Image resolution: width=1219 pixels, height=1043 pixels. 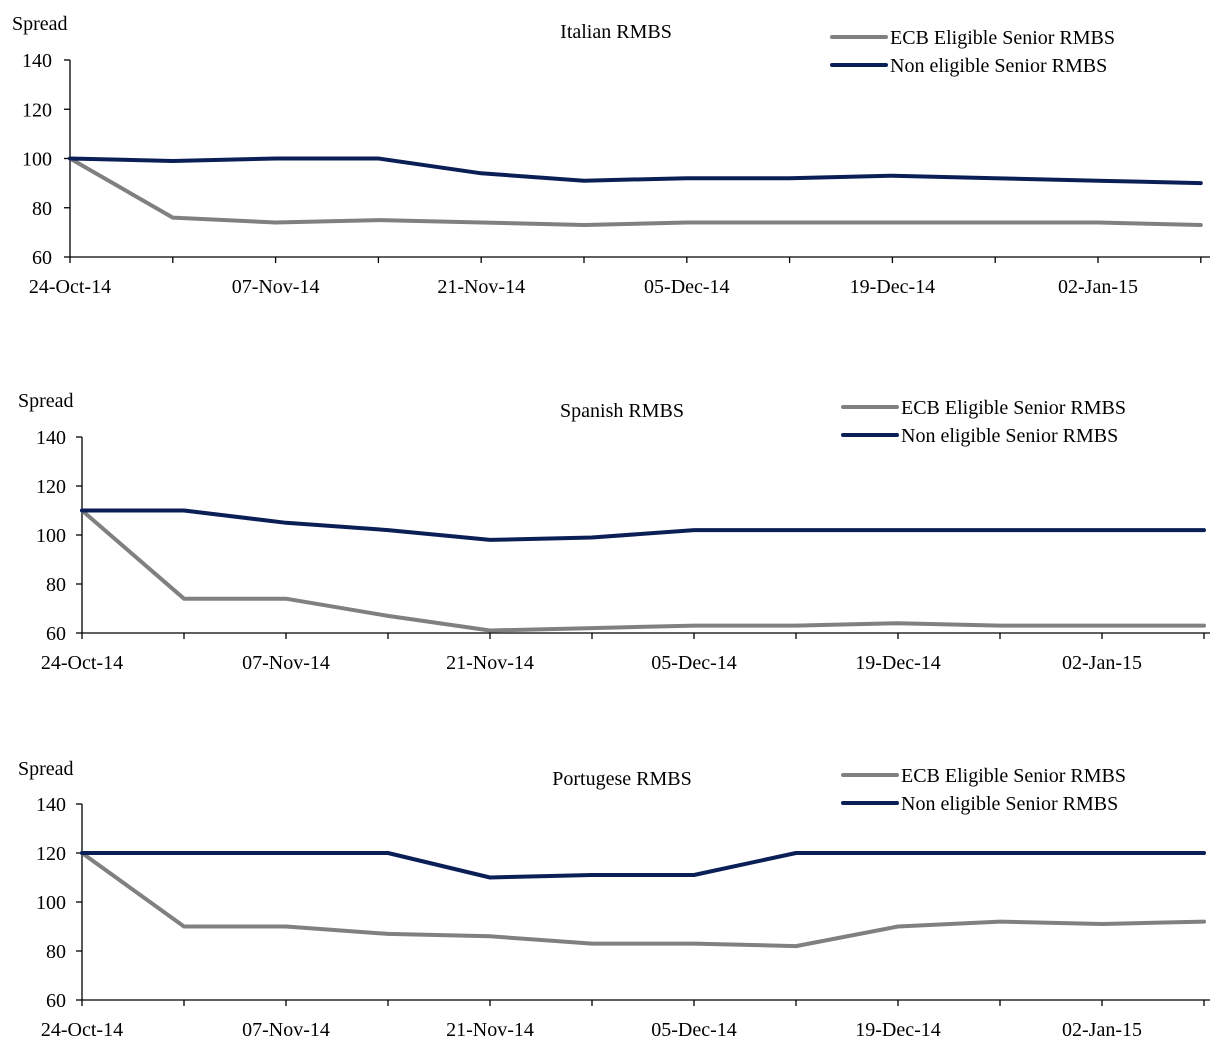 I want to click on chart-title: Spanish RMBS, so click(x=622, y=411).